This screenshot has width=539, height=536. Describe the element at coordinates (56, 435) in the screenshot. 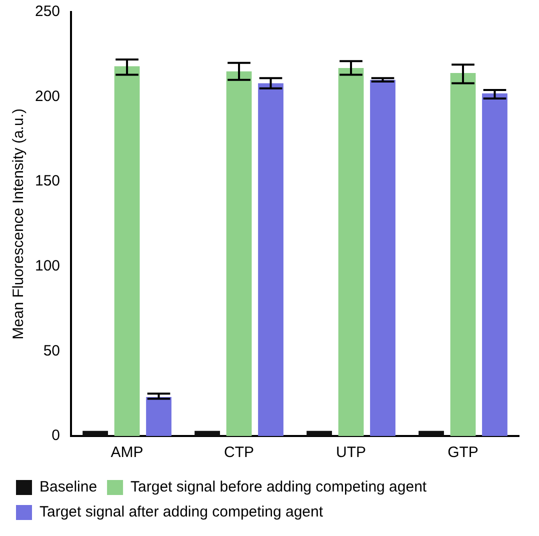

I see `y-tick-label: 0` at that location.